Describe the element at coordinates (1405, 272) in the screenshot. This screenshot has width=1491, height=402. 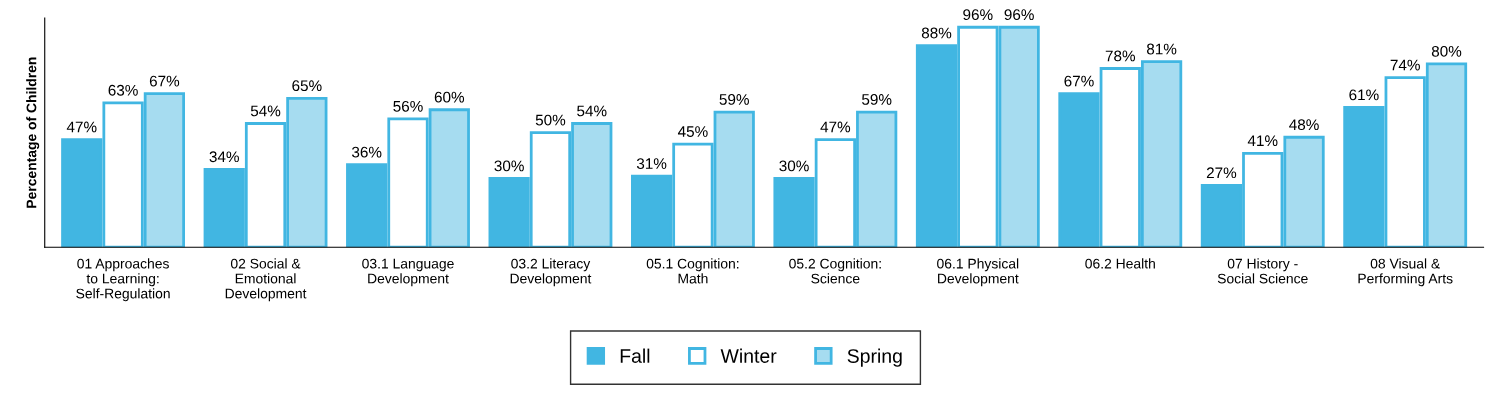
I see `x-tick-label: 08 Visual & Performing Arts` at that location.